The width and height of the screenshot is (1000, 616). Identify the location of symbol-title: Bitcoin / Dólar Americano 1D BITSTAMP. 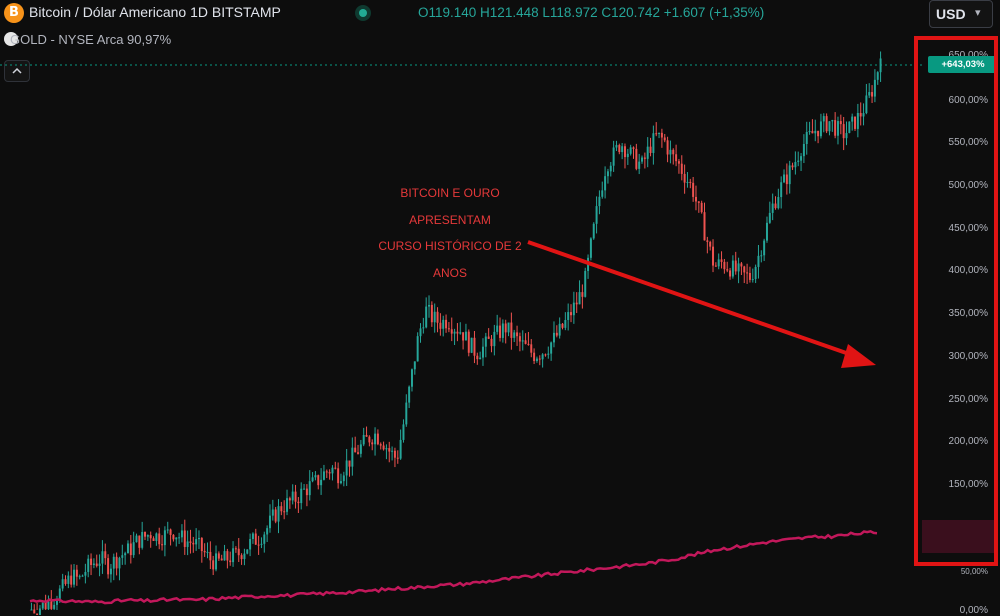
(155, 12).